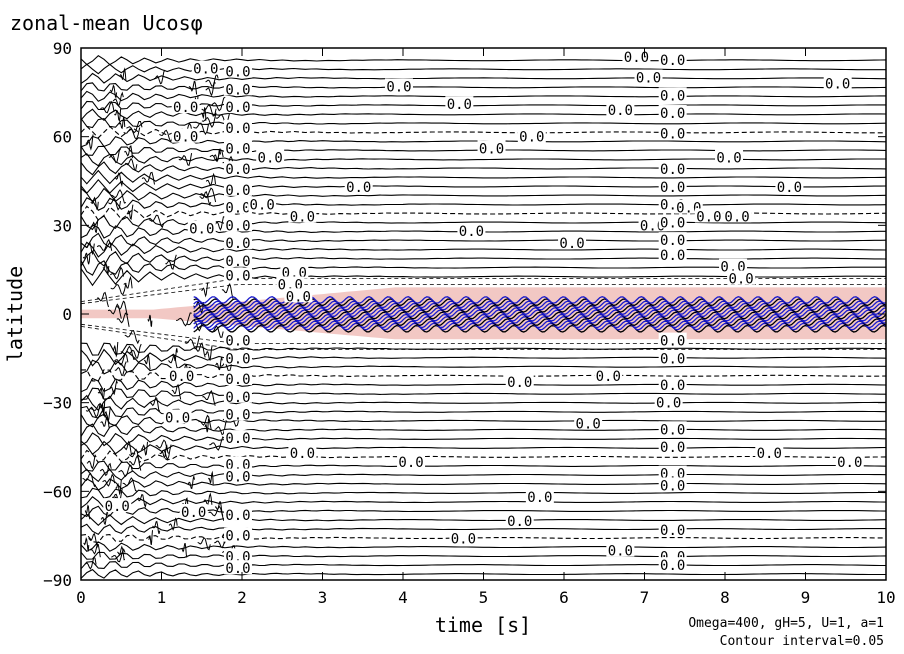 The height and width of the screenshot is (654, 904). Describe the element at coordinates (62, 225) in the screenshot. I see `y-tick-label: 30` at that location.